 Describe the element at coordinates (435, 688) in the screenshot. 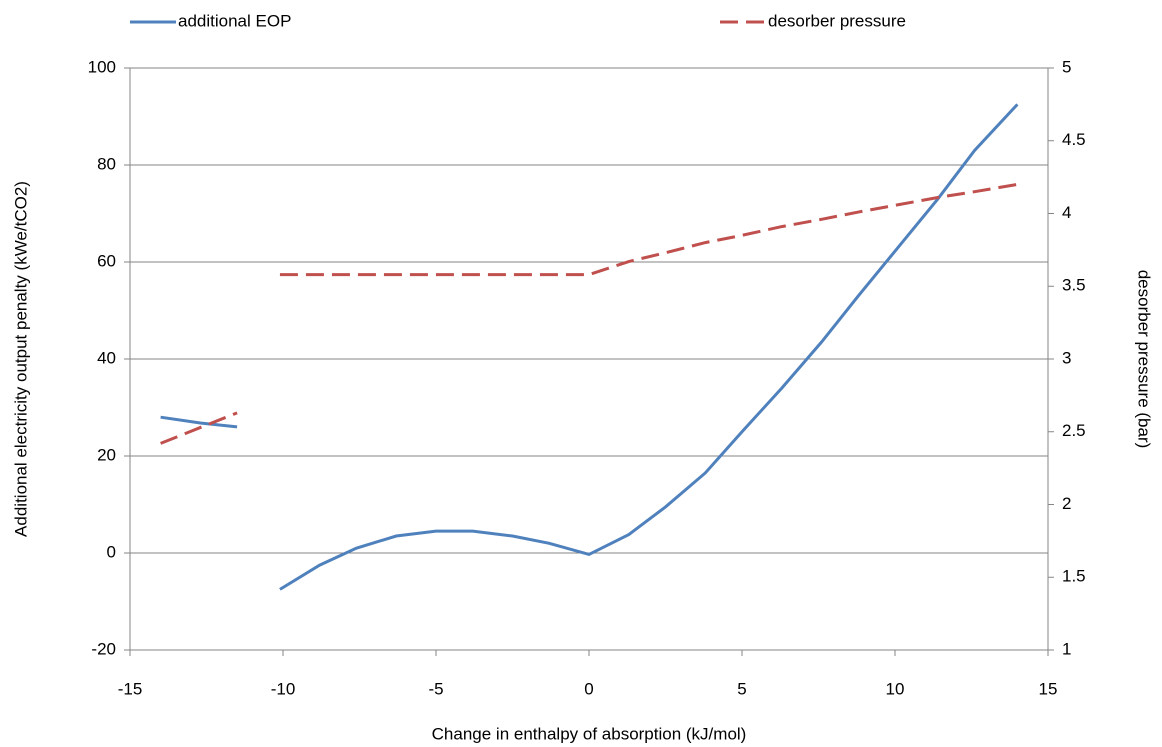

I see `x-tick-label: -5` at that location.